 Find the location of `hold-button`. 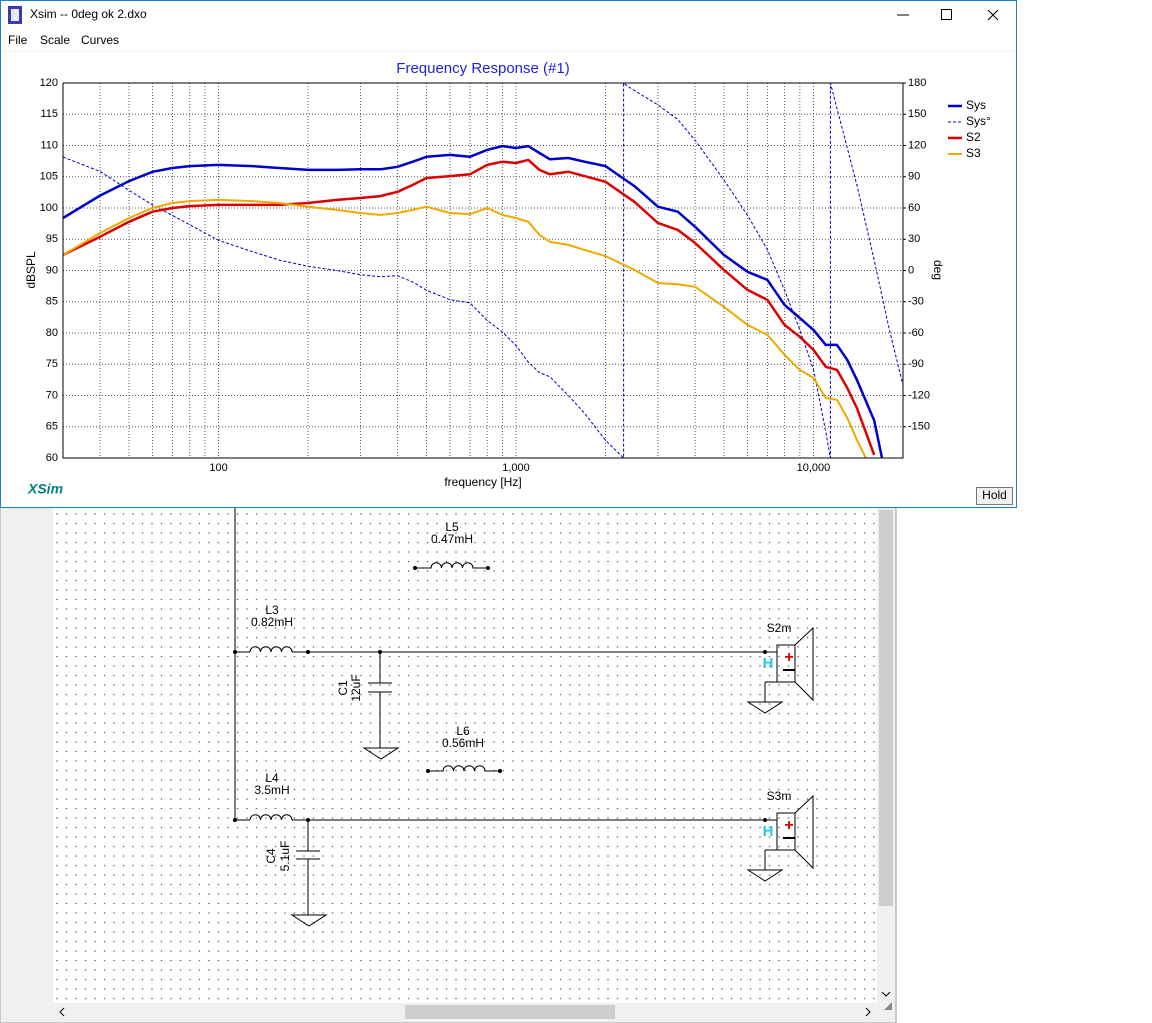

hold-button is located at coordinates (994, 496).